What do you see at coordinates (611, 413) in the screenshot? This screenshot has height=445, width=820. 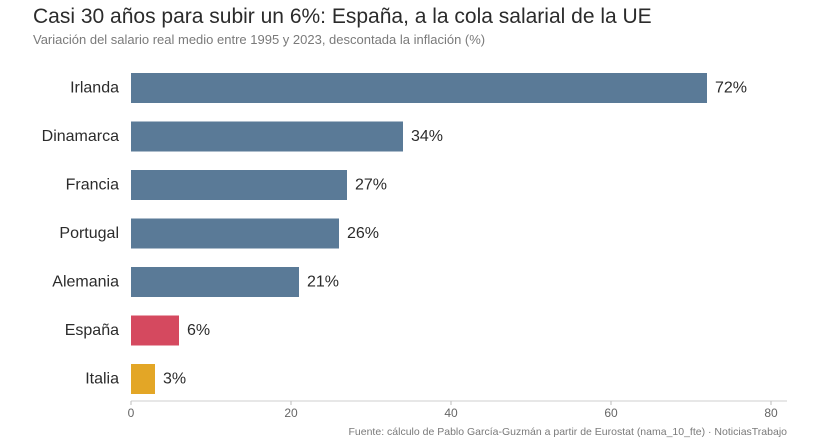 I see `x-tick-label: 60` at bounding box center [611, 413].